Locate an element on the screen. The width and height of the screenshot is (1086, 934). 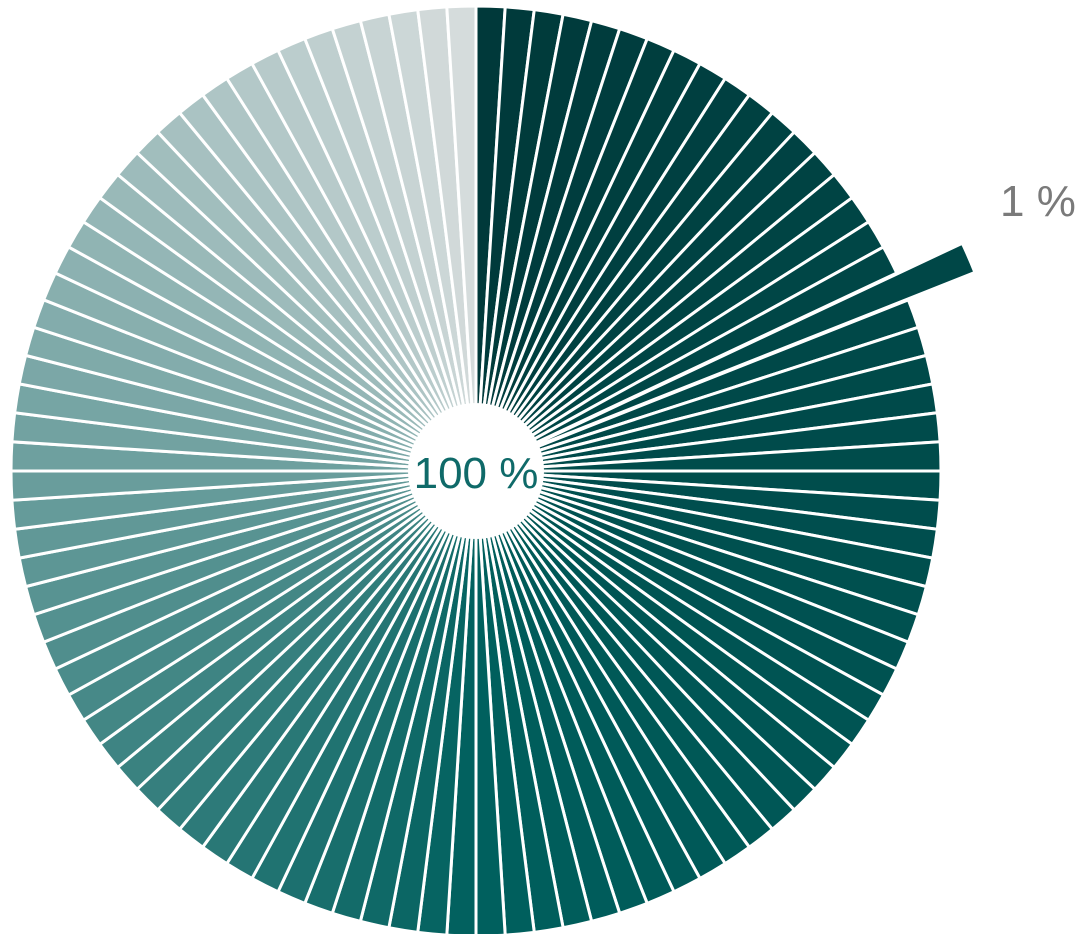
center-label: 100 % is located at coordinates (476, 473).